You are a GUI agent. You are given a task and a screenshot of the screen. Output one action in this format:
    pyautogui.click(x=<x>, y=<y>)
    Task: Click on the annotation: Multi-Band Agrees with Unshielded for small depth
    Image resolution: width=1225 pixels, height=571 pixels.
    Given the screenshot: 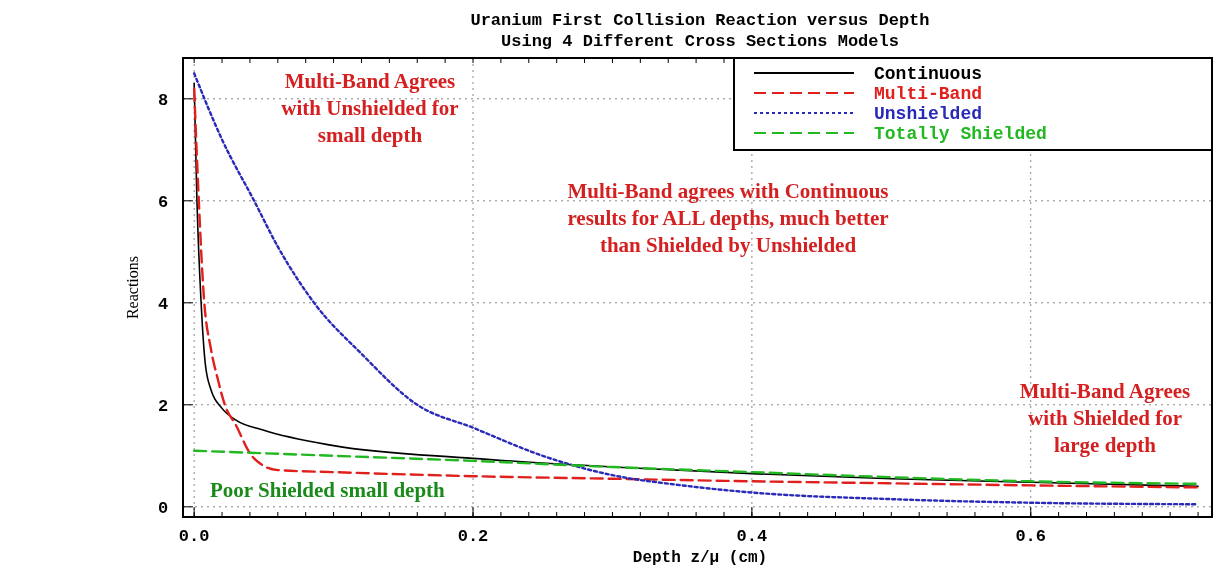 What is the action you would take?
    pyautogui.click(x=370, y=108)
    